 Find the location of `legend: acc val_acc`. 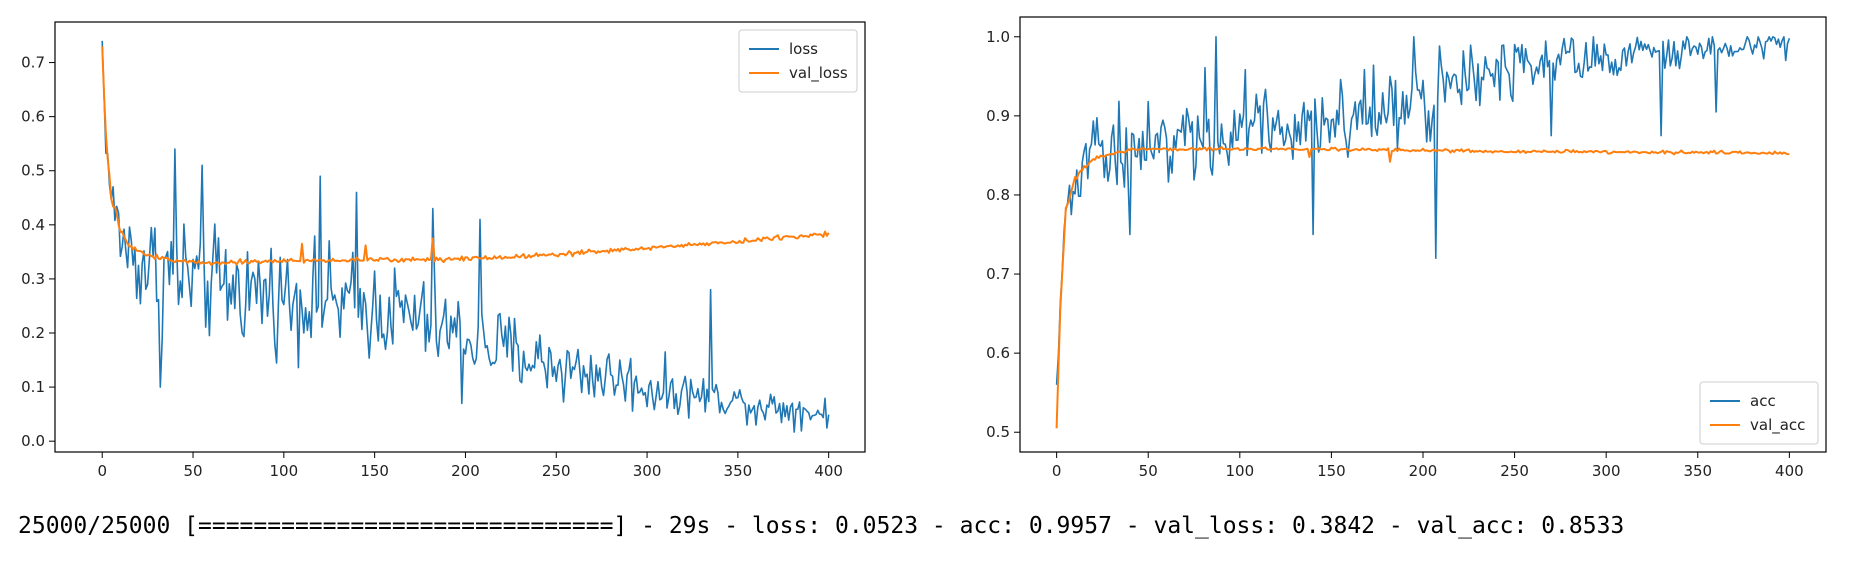

legend: acc val_acc is located at coordinates (1759, 413).